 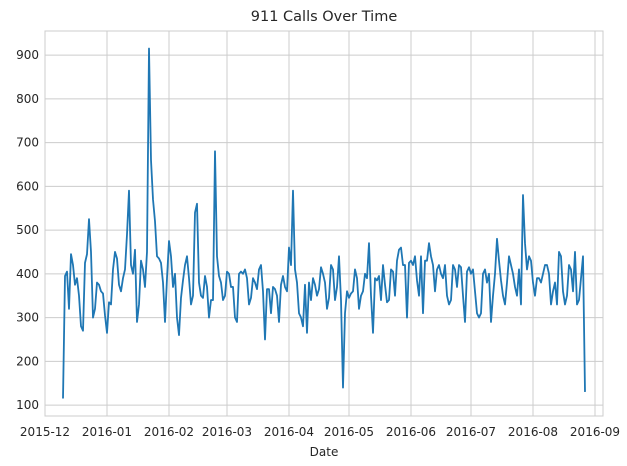 What do you see at coordinates (27, 361) in the screenshot?
I see `y-tick-label: 200` at bounding box center [27, 361].